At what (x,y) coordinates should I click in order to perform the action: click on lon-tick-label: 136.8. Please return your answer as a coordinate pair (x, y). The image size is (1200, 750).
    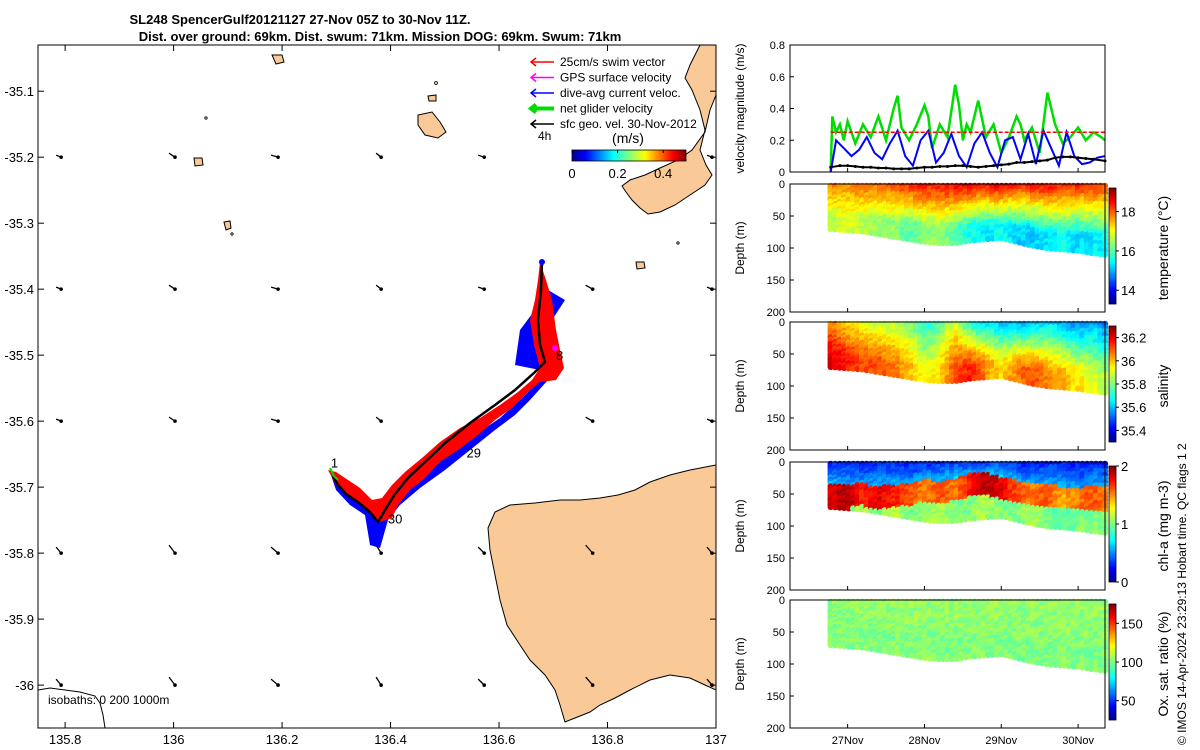
    Looking at the image, I should click on (607, 739).